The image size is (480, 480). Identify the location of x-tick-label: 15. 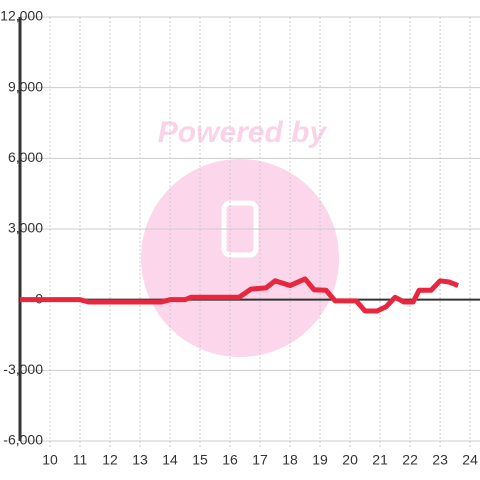
(200, 460).